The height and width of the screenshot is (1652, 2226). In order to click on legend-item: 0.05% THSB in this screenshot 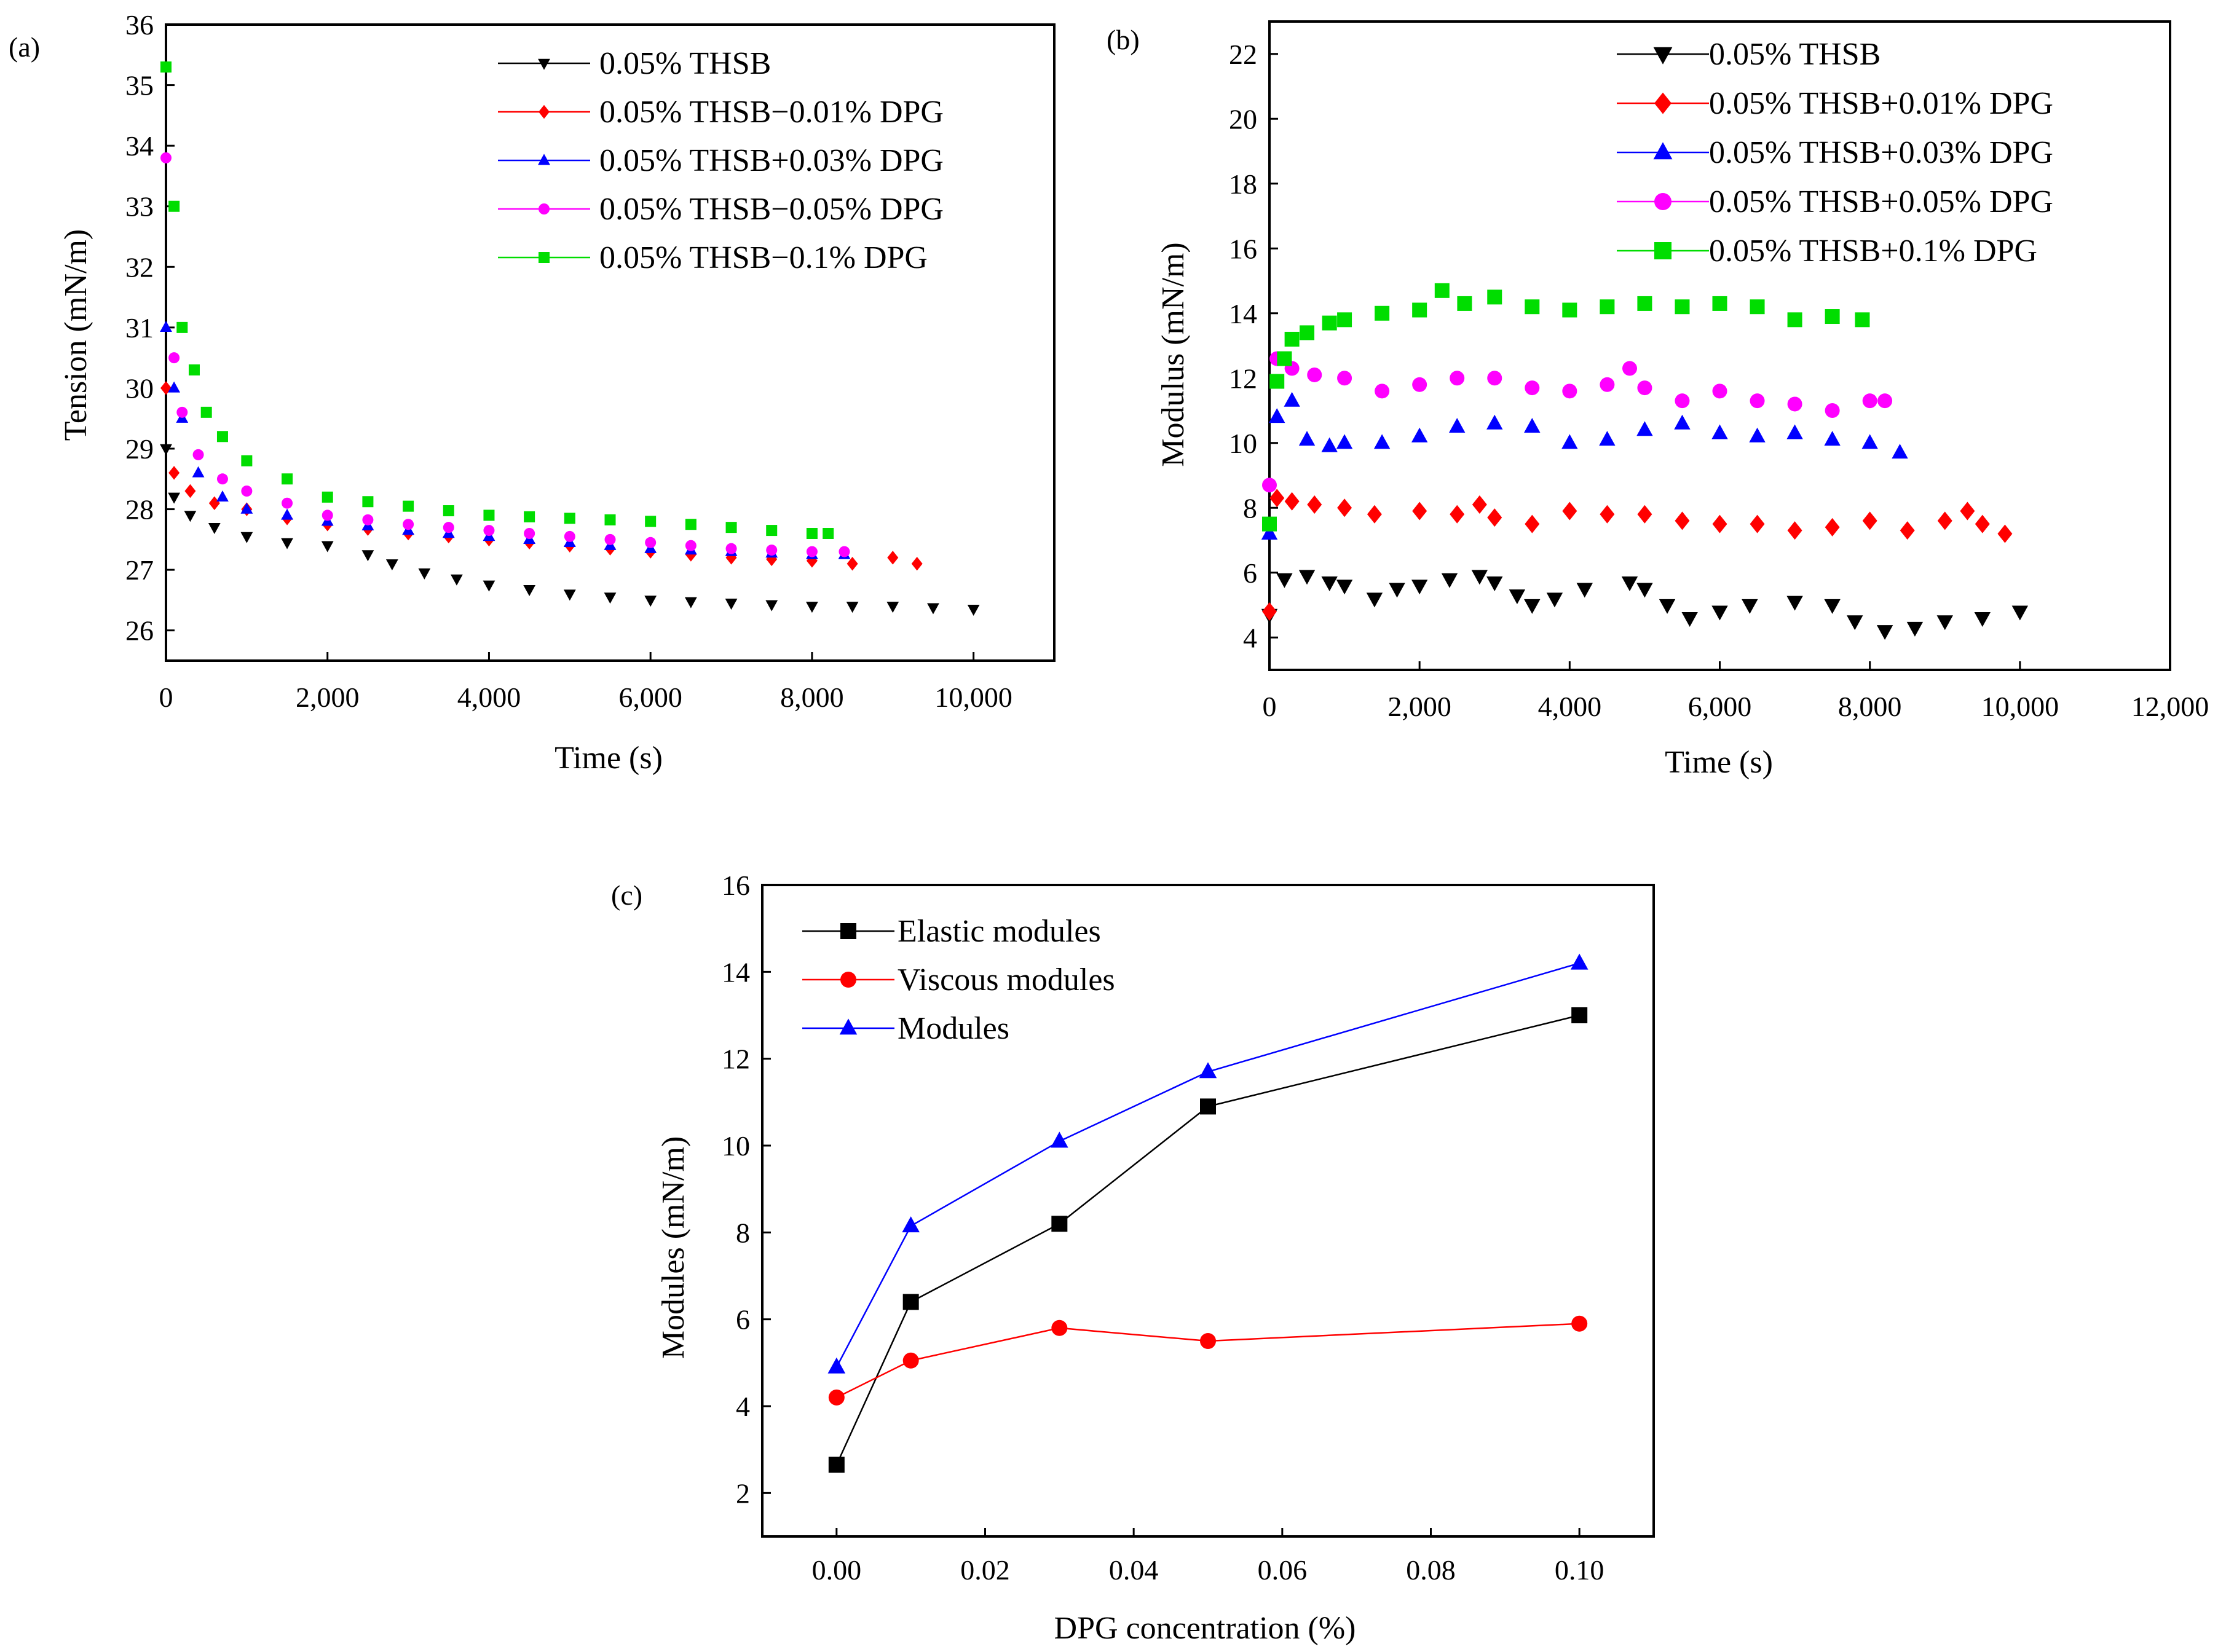, I will do `click(634, 64)`.